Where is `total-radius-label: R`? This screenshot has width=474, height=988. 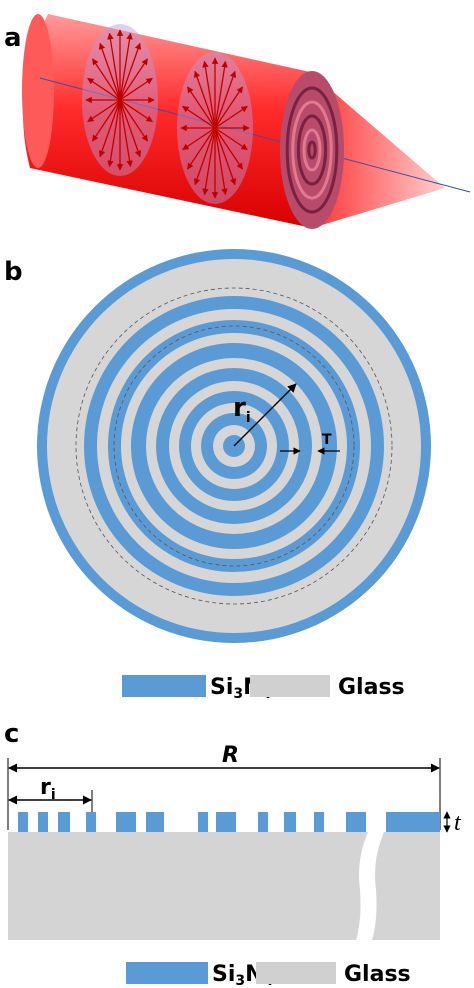
total-radius-label: R is located at coordinates (230, 755).